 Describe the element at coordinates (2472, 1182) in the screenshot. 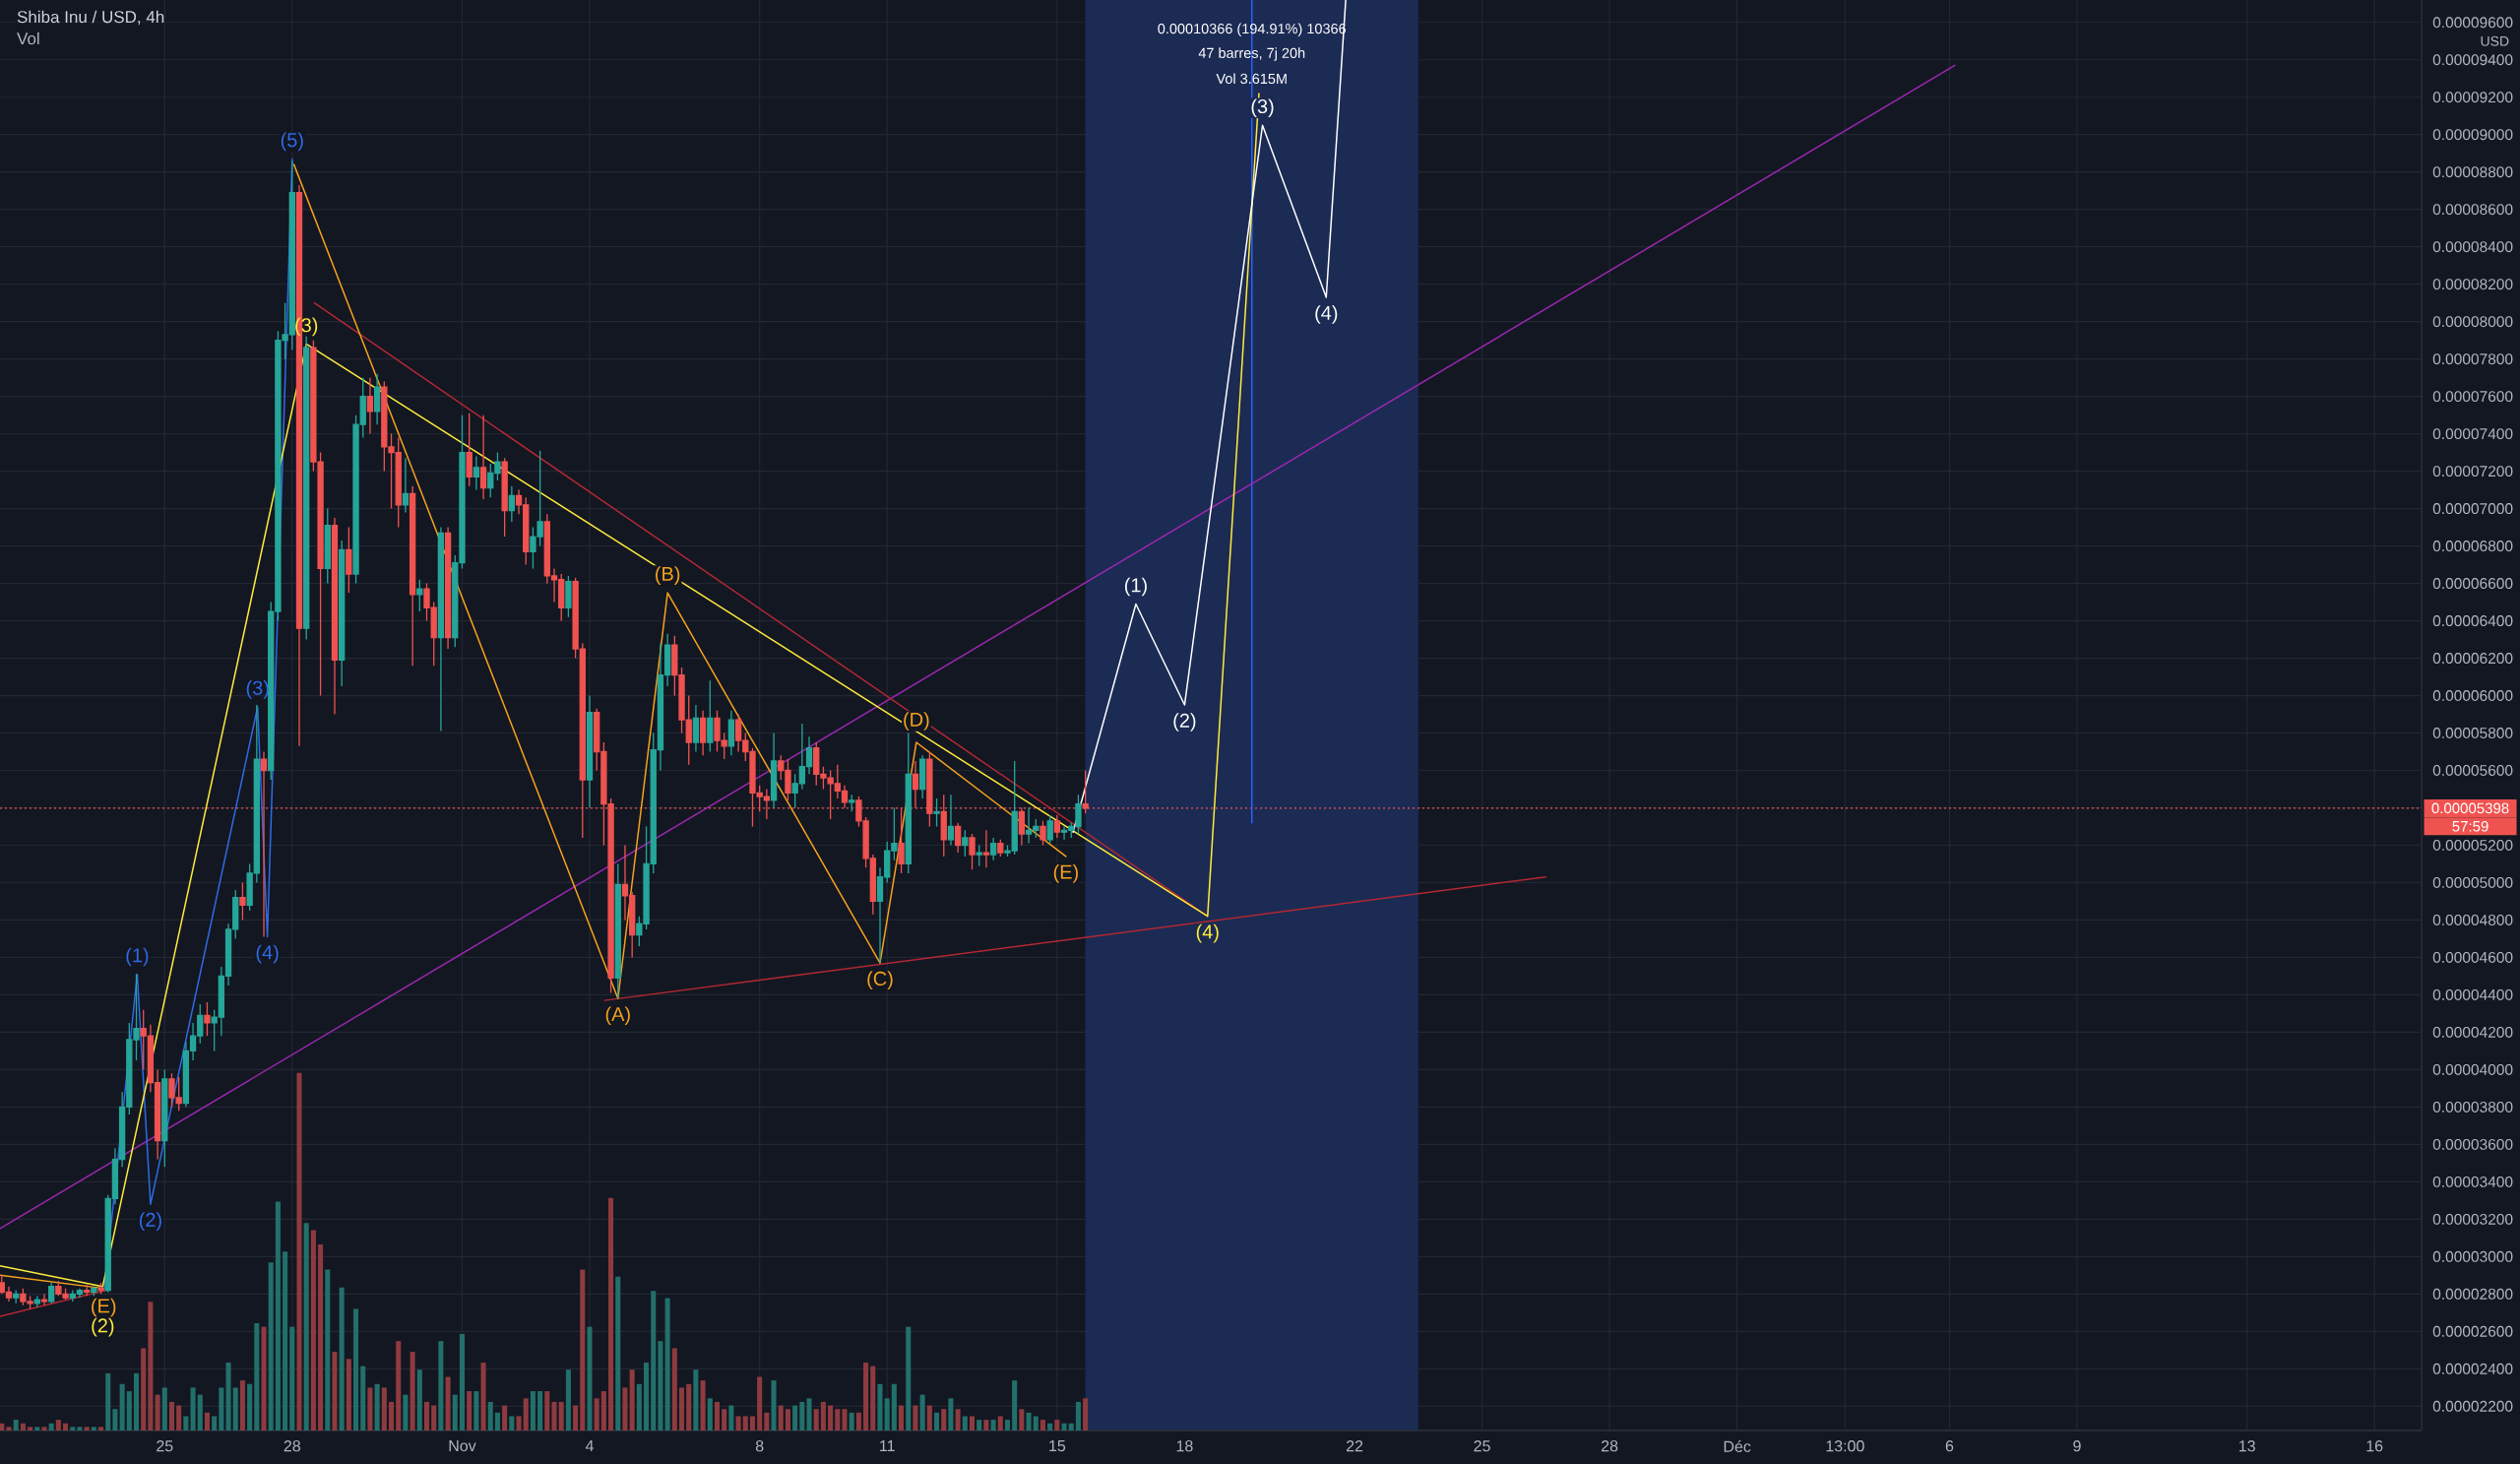

I see `y-tick-label: 0.00003400` at that location.